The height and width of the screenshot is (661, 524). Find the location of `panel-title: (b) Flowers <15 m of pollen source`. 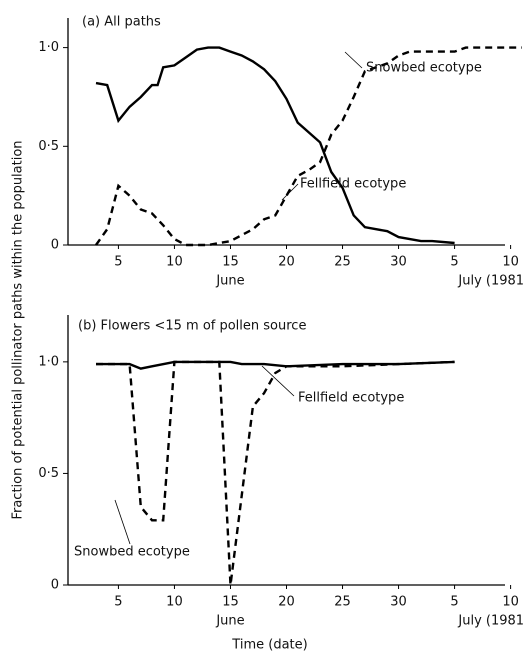

panel-title: (b) Flowers <15 m of pollen source is located at coordinates (192, 326).